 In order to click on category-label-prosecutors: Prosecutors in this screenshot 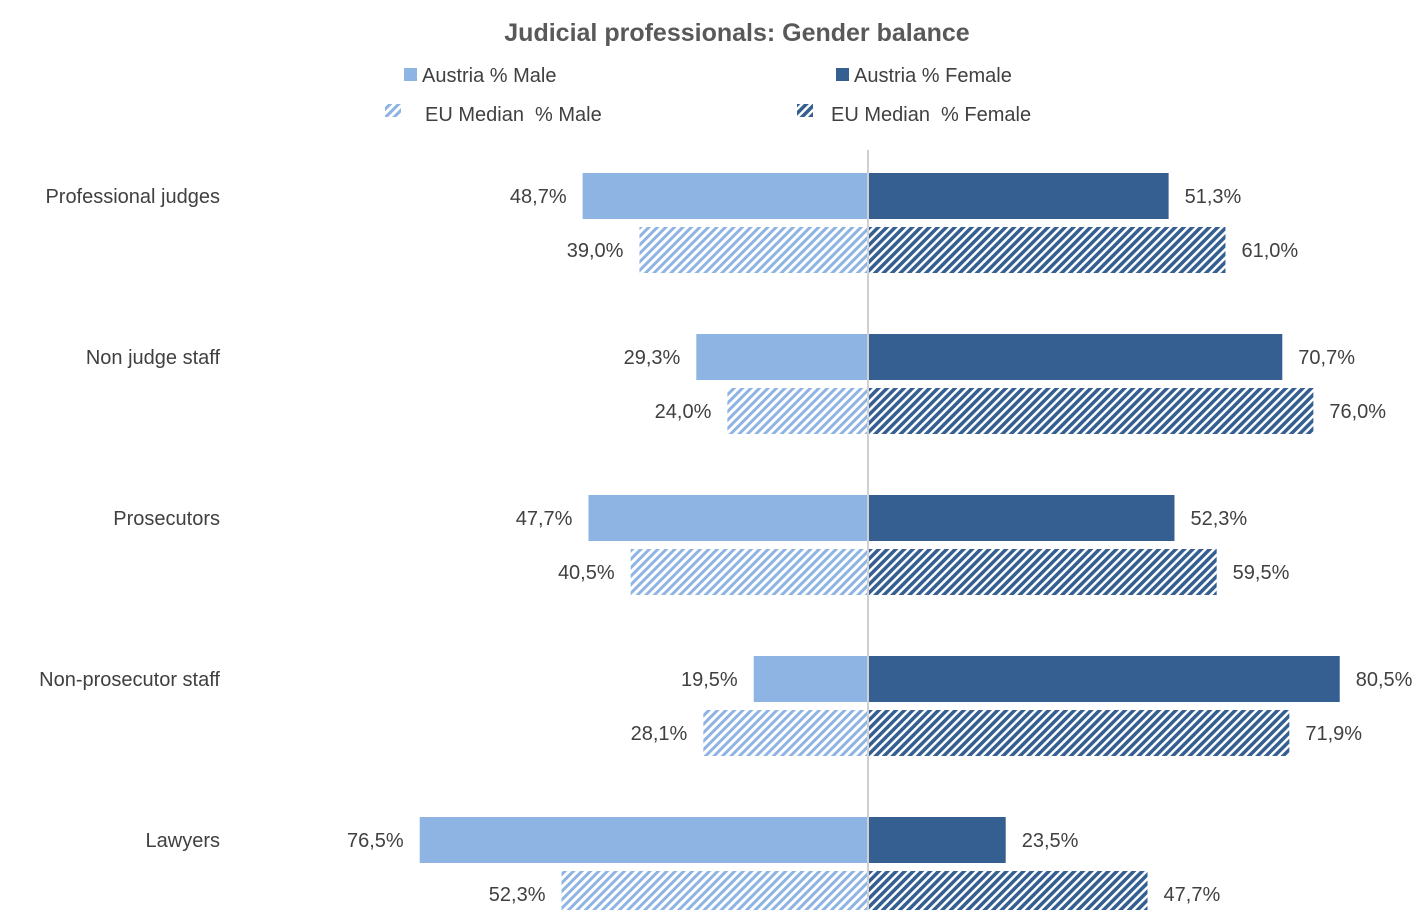, I will do `click(166, 519)`.